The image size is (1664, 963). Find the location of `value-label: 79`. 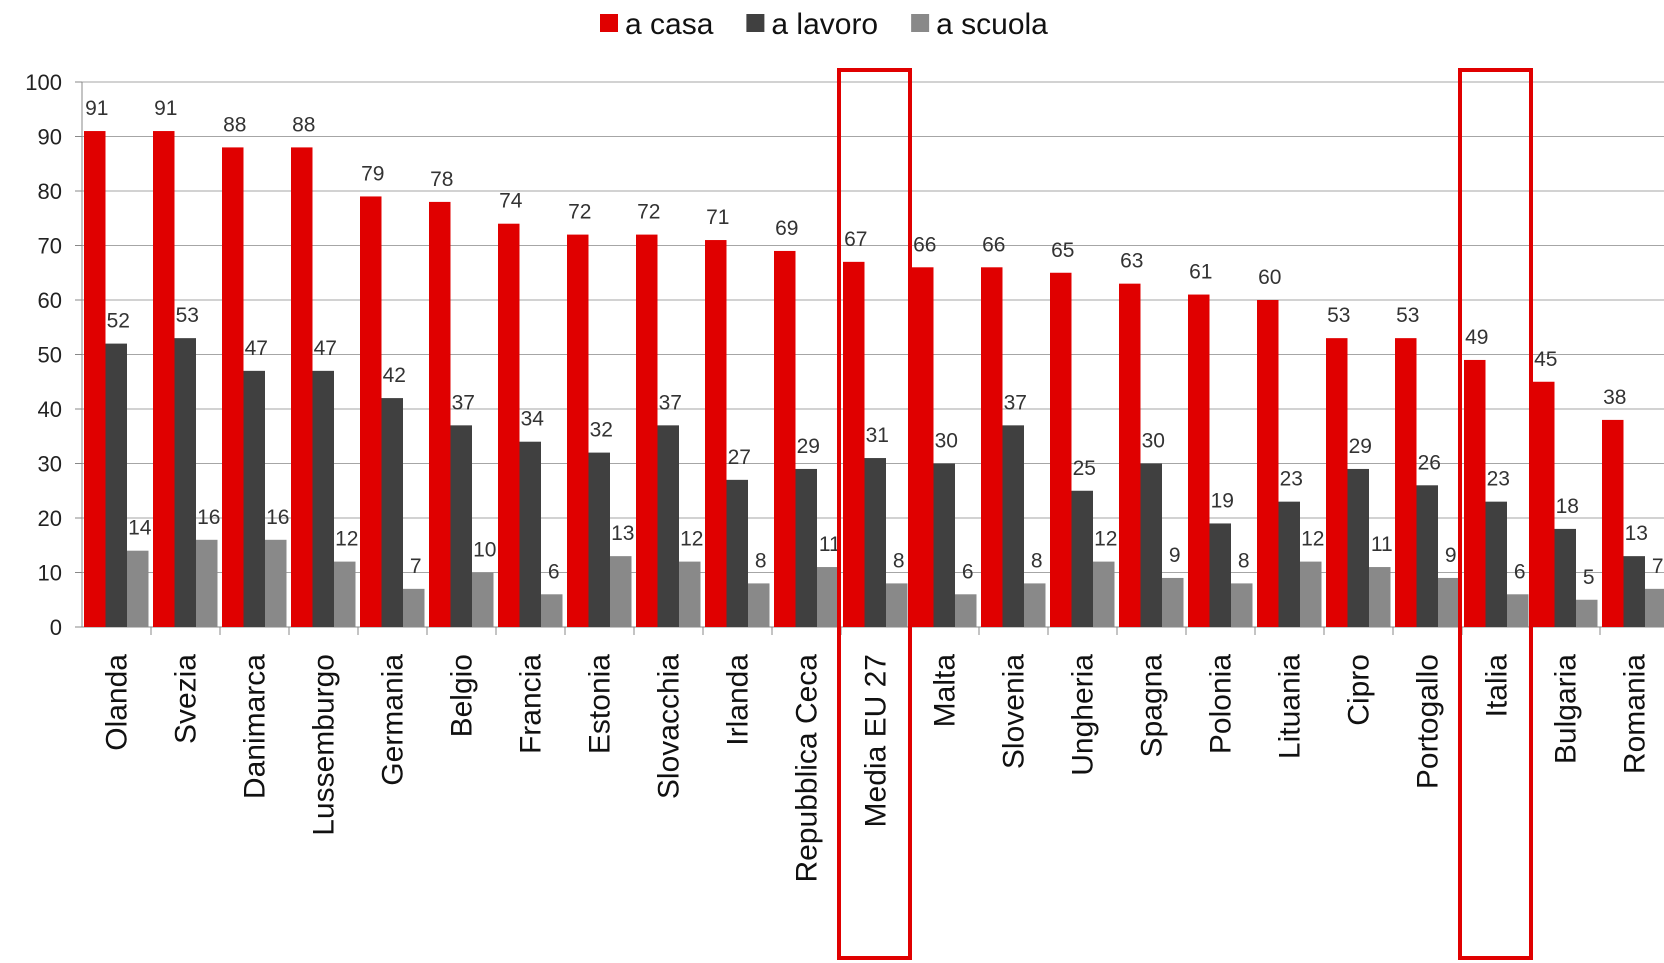

value-label: 79 is located at coordinates (372, 173).